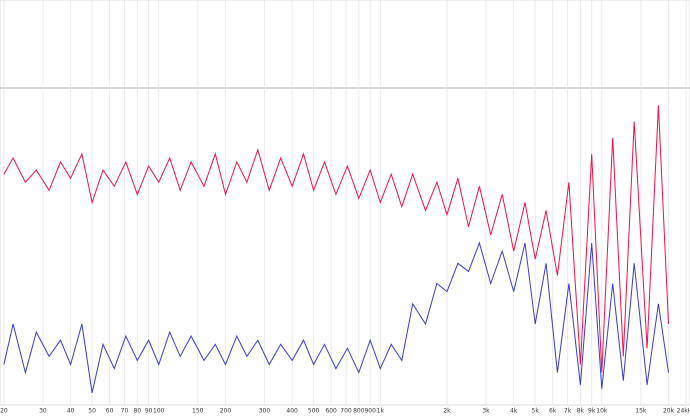  What do you see at coordinates (346, 411) in the screenshot?
I see `x-tick-label: 700` at bounding box center [346, 411].